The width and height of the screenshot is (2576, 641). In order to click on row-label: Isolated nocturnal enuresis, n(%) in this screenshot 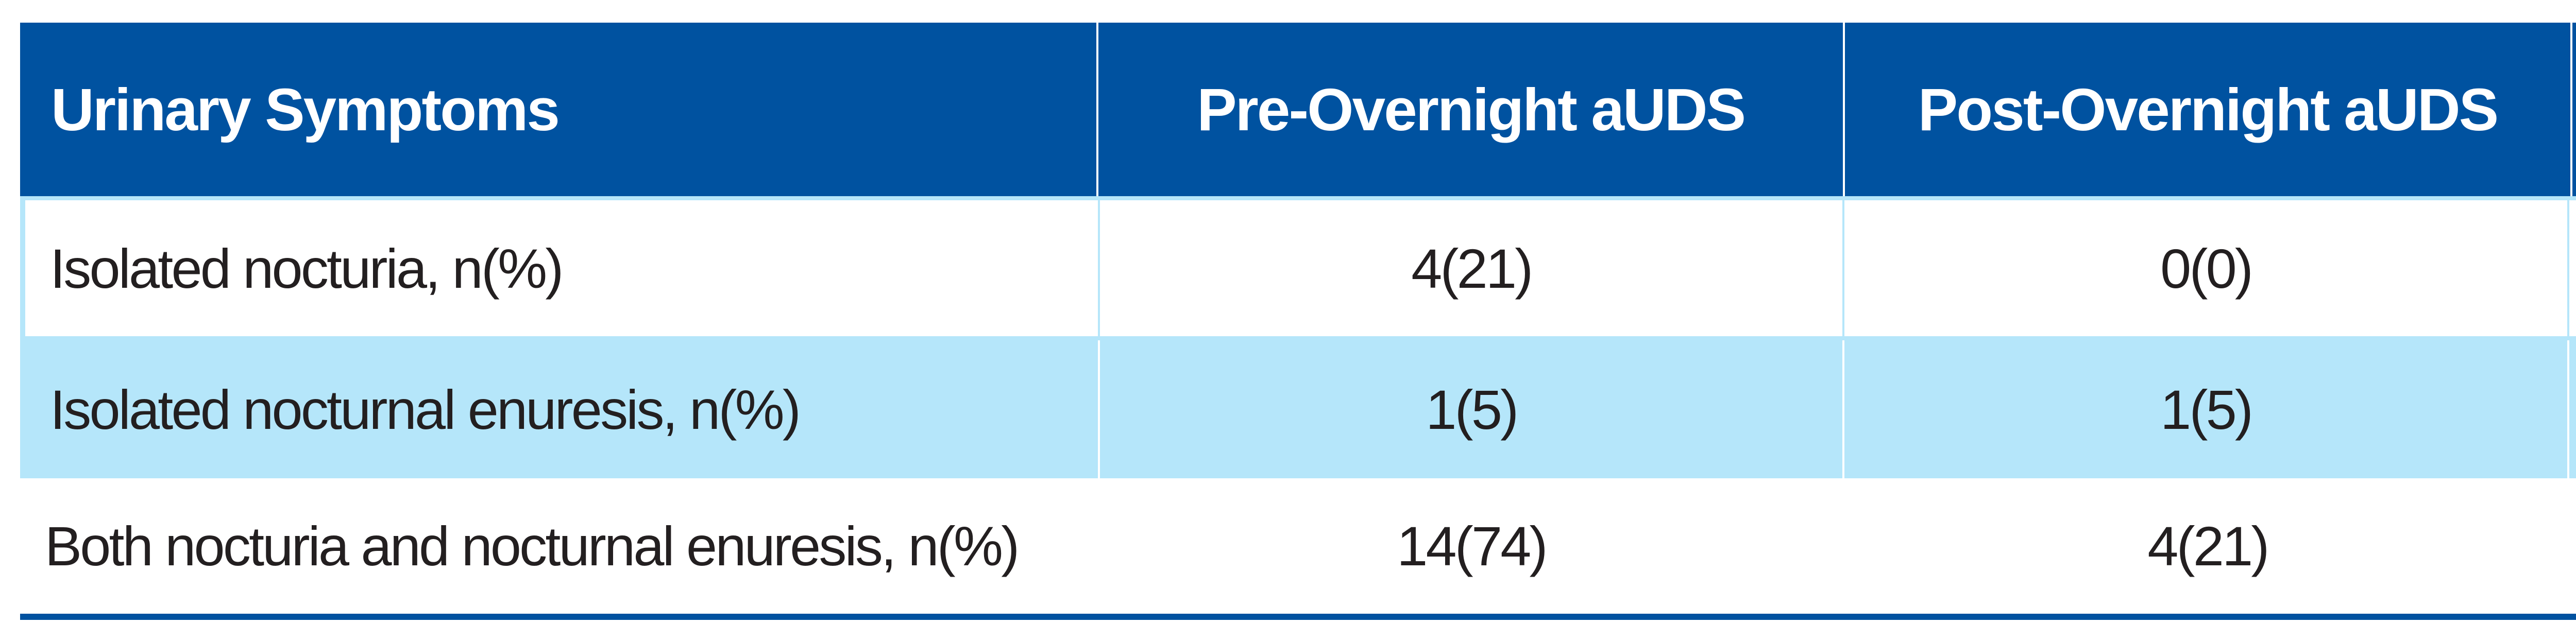, I will do `click(425, 410)`.